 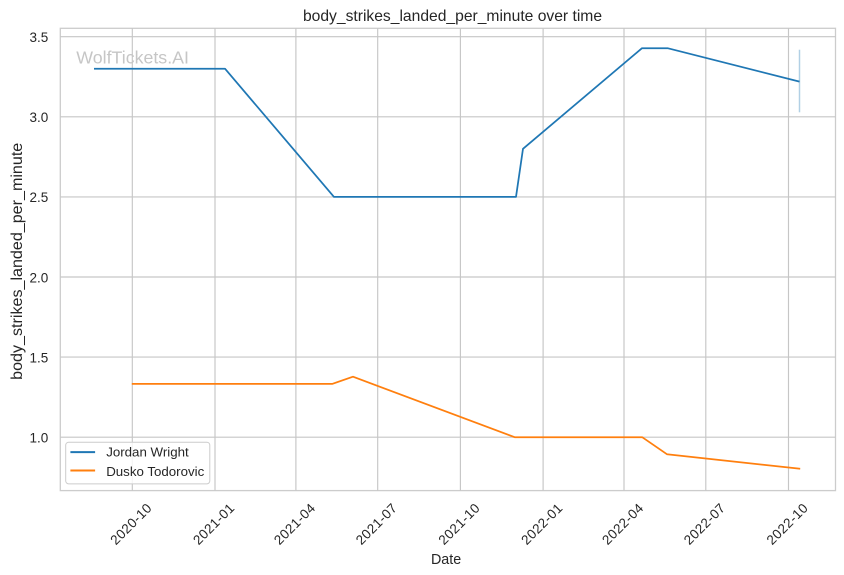 What do you see at coordinates (452, 16) in the screenshot?
I see `svg-text:body_strikes_landed_per_minute: body_strikes_landed_per_minute over time` at bounding box center [452, 16].